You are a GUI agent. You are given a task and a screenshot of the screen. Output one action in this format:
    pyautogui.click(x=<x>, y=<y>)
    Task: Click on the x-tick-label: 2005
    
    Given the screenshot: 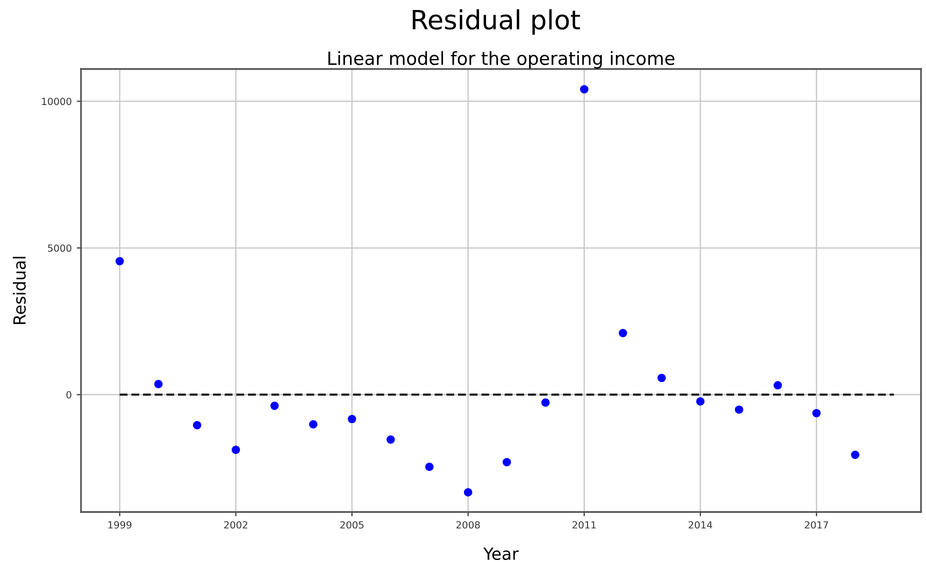 What is the action you would take?
    pyautogui.click(x=352, y=525)
    